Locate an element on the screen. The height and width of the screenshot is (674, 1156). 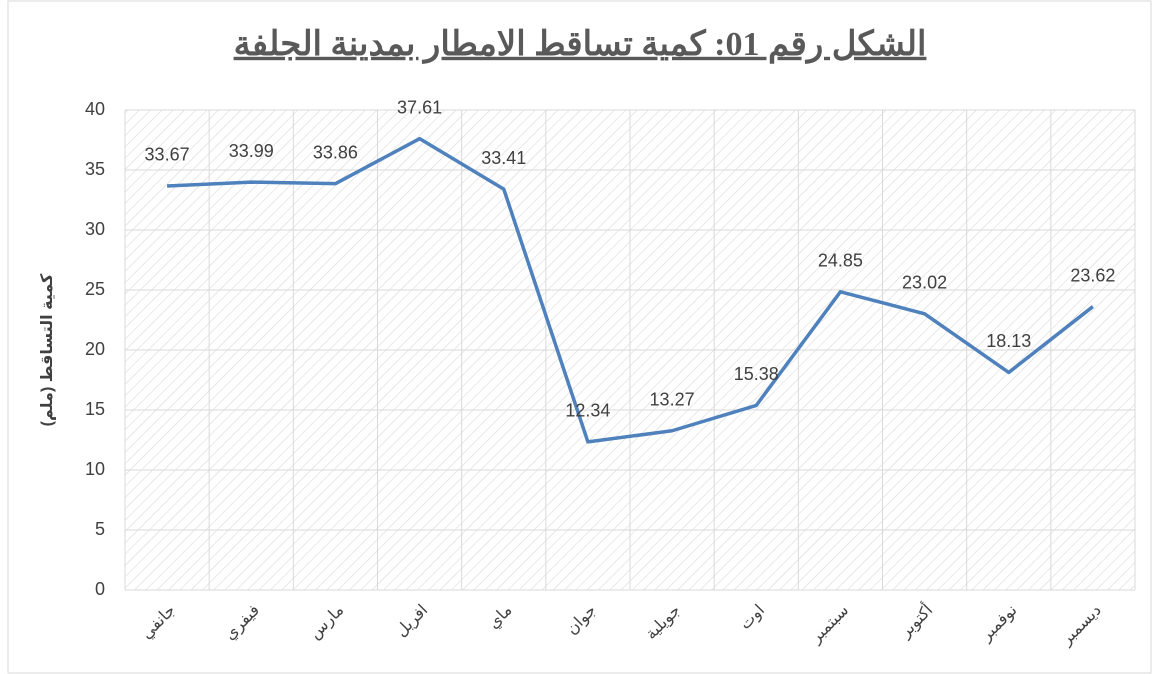
y-tick-label: 25 is located at coordinates (95, 289).